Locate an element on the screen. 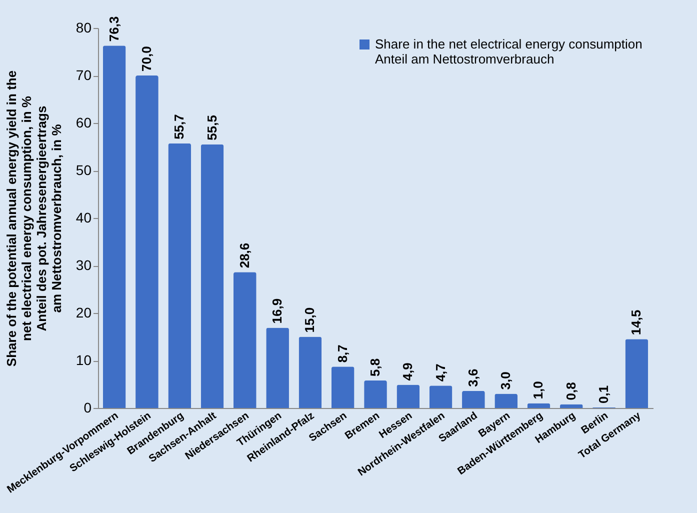 The height and width of the screenshot is (513, 697). data-label: 70,0 is located at coordinates (146, 59).